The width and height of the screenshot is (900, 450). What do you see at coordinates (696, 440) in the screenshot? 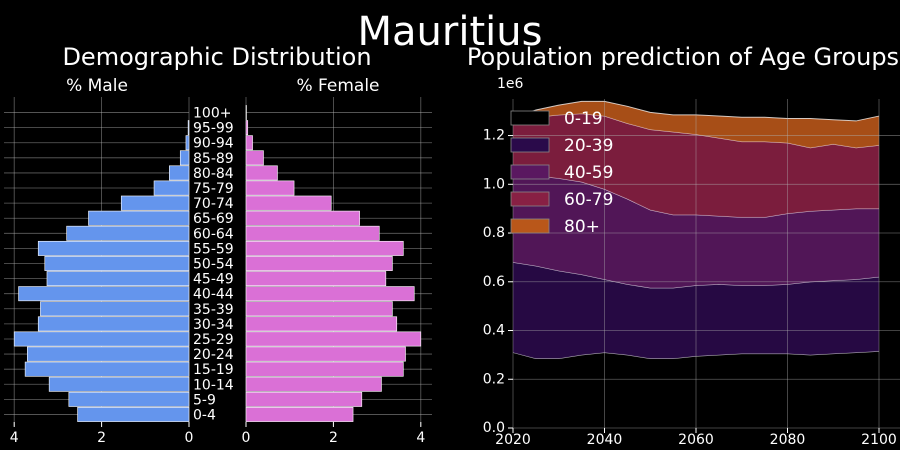
I see `x-tick-label: 2060` at bounding box center [696, 440].